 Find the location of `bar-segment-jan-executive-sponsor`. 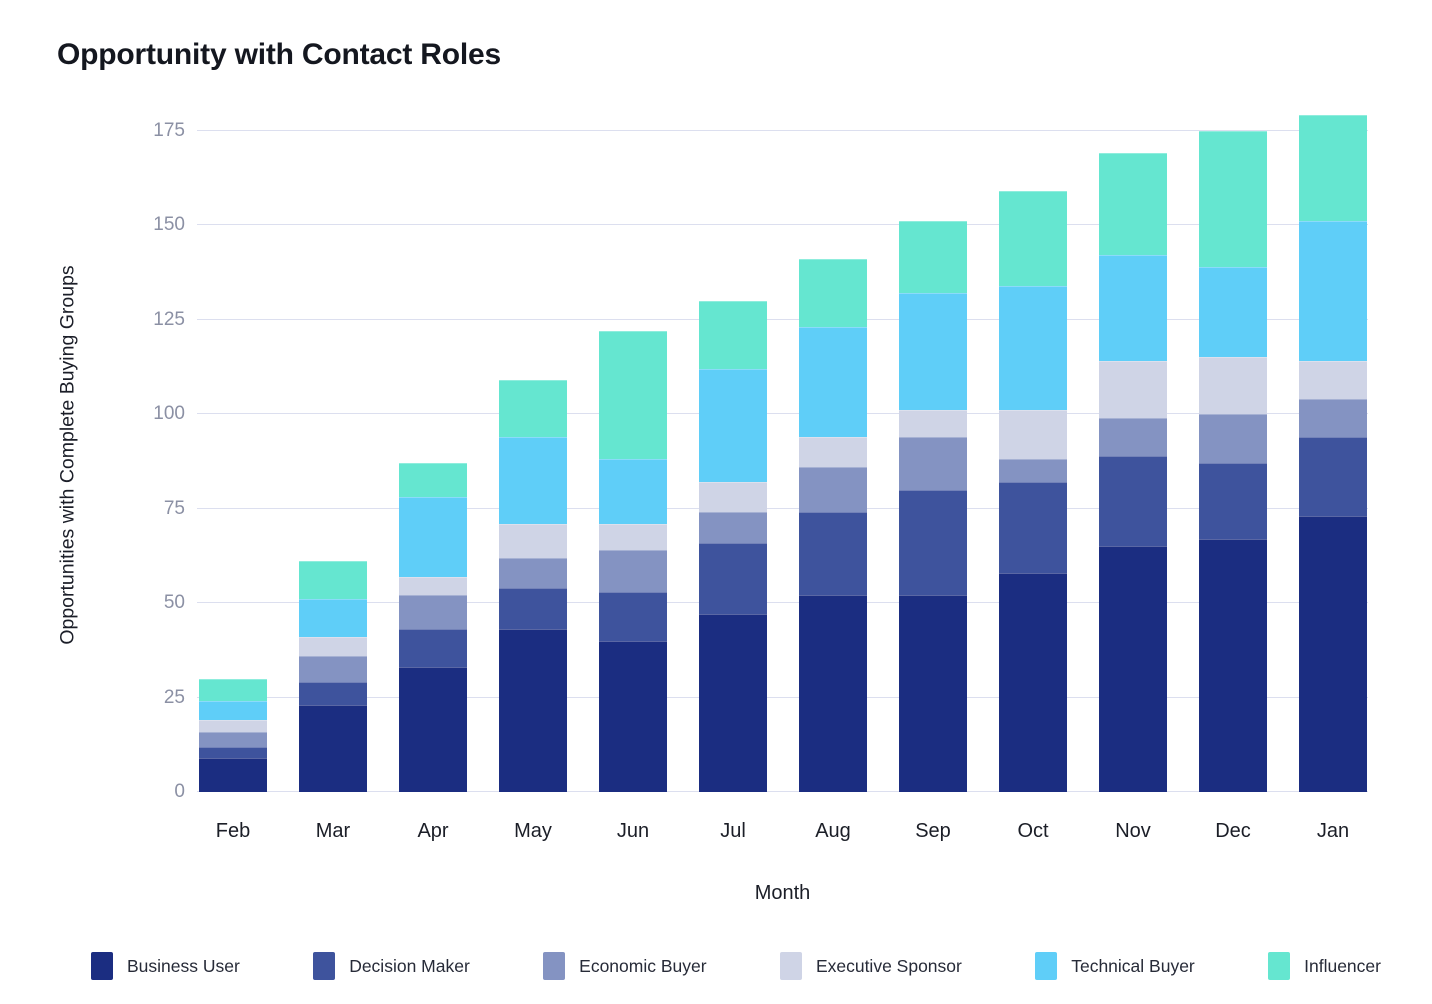

bar-segment-jan-executive-sponsor is located at coordinates (1333, 380).